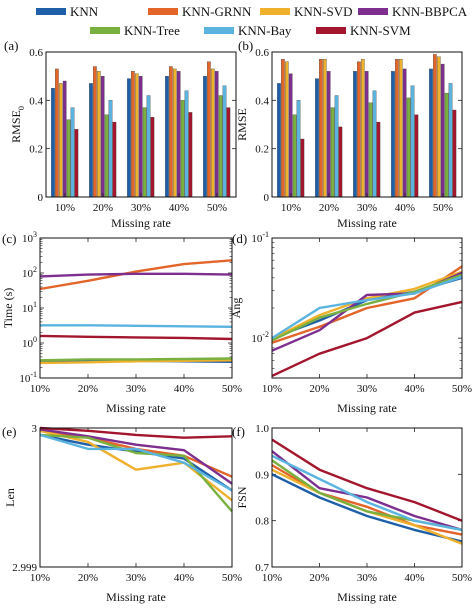 Image resolution: width=474 pixels, height=609 pixels. What do you see at coordinates (136, 462) in the screenshot?
I see `series-line-knn` at bounding box center [136, 462].